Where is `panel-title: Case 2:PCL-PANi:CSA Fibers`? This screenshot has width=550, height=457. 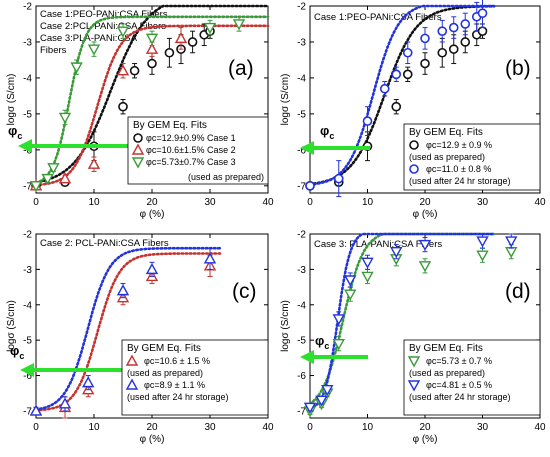
panel-title: Case 2:PCL-PANi:CSA Fibers is located at coordinates (103, 26).